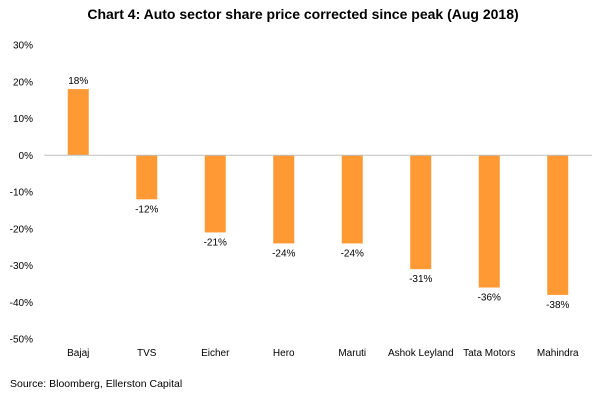 The width and height of the screenshot is (606, 400). I want to click on data-label: -38%, so click(557, 305).